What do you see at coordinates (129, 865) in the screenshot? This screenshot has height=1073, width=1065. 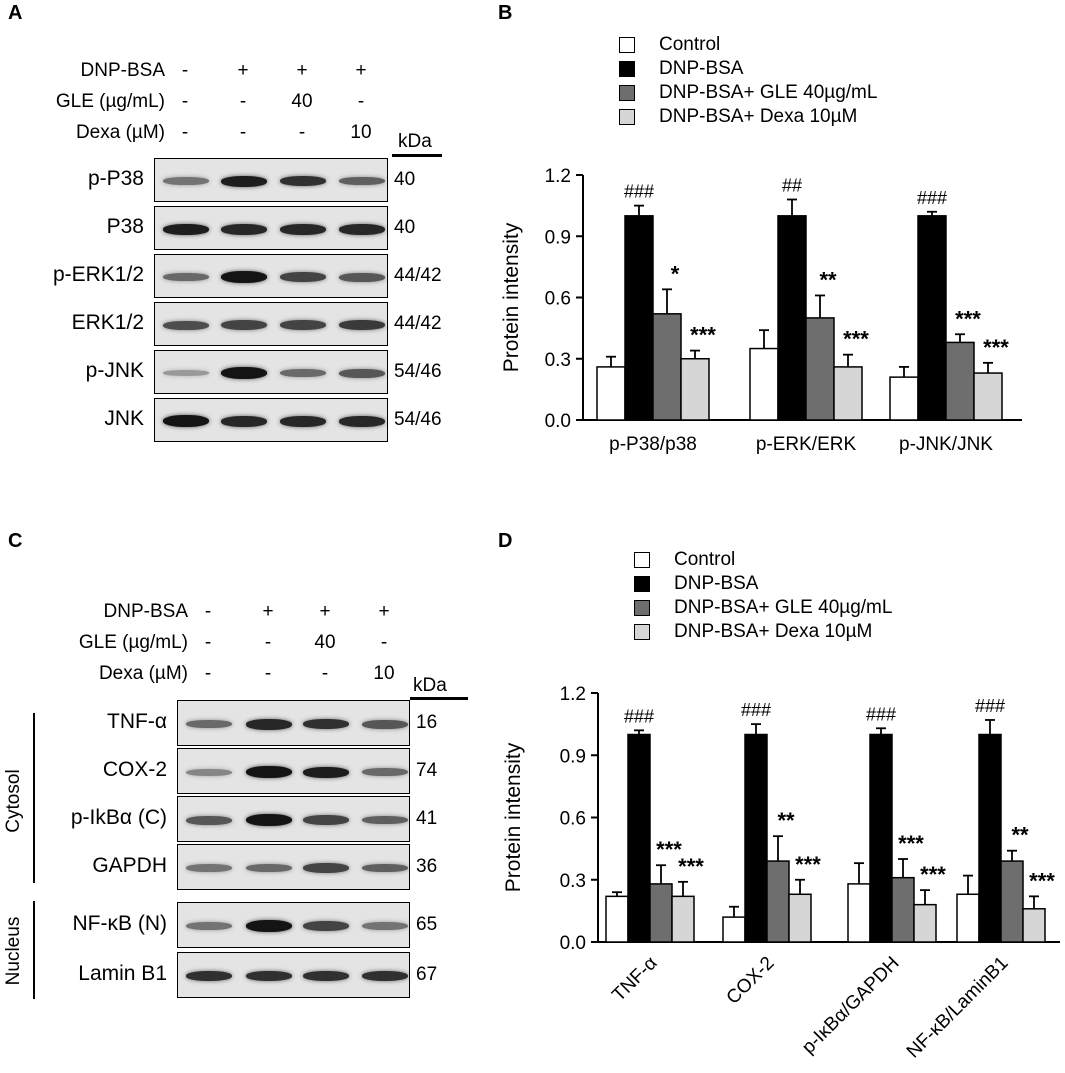 I see `blot-name: GAPDH` at bounding box center [129, 865].